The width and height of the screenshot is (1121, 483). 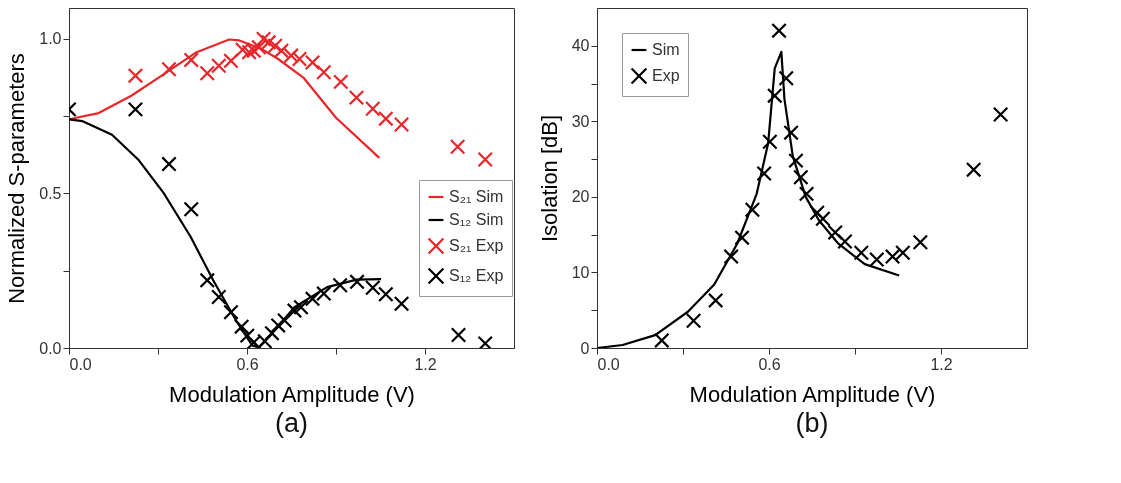 What do you see at coordinates (549, 178) in the screenshot?
I see `y-axis-title: Isolation [dB]` at bounding box center [549, 178].